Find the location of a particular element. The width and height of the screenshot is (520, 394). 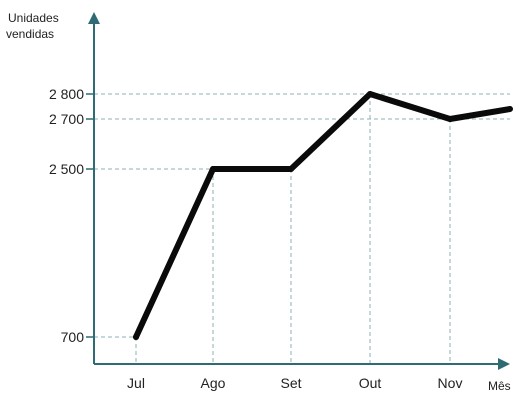

x-tick-label: Ago is located at coordinates (213, 383).